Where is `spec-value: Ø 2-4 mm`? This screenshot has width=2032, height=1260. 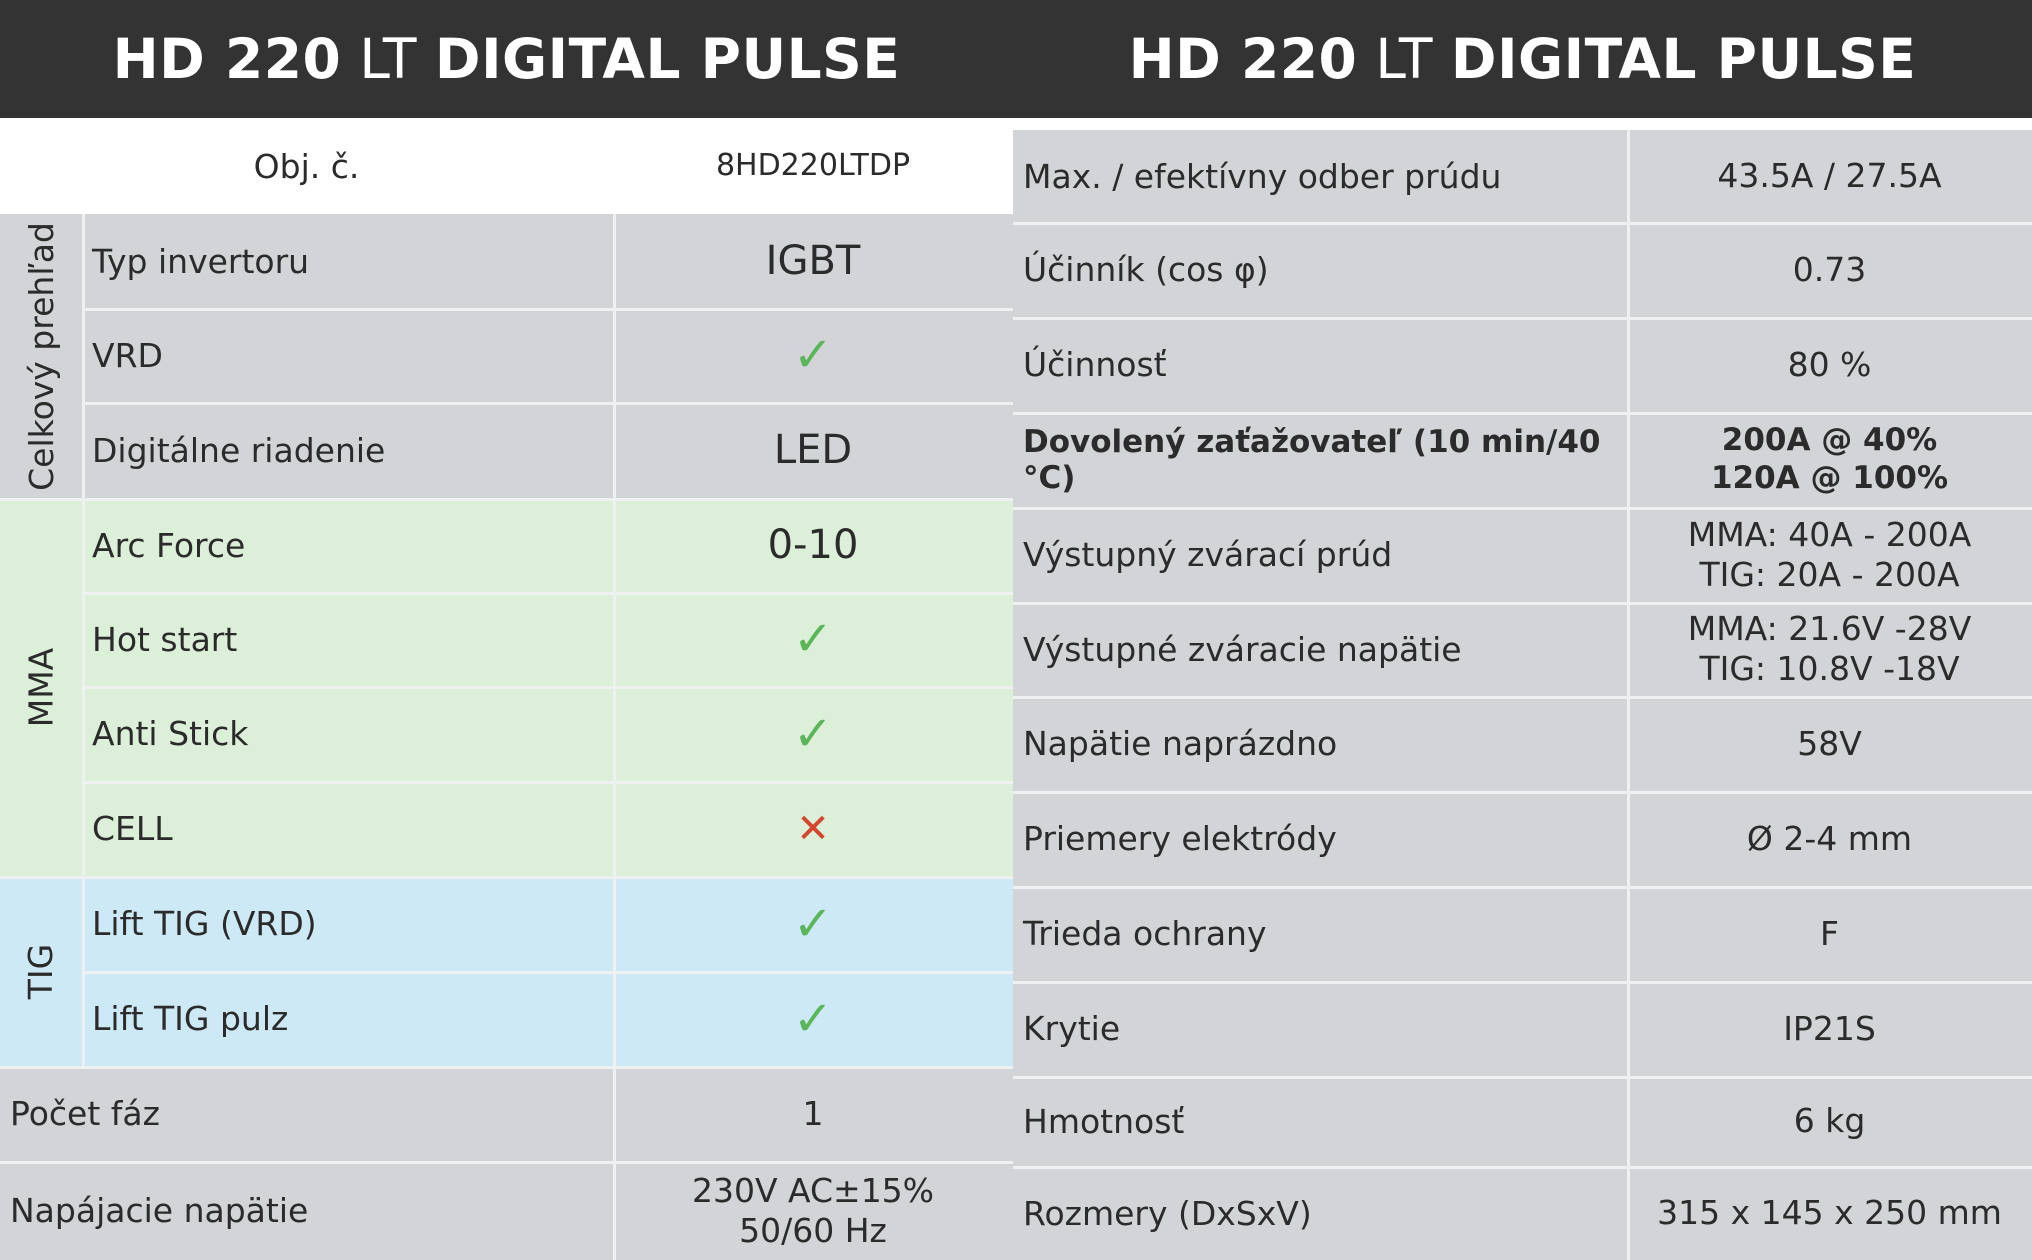 spec-value: Ø 2-4 mm is located at coordinates (1829, 838).